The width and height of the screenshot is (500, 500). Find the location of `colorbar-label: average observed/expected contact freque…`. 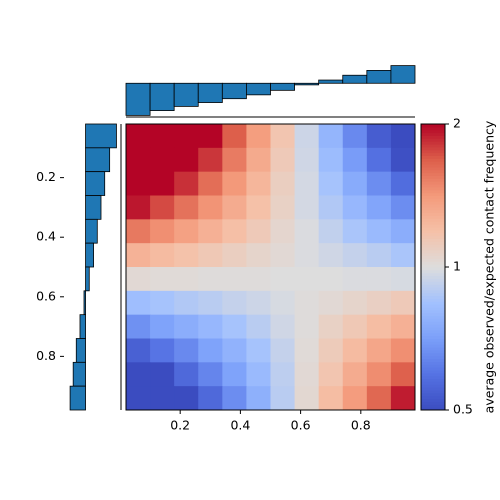

colorbar-label: average observed/expected contact freque… is located at coordinates (489, 266).